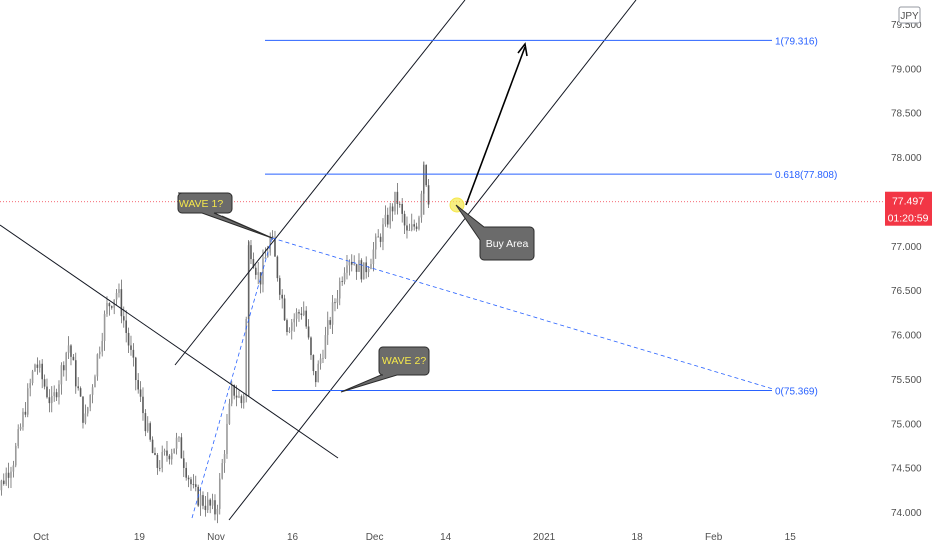 The height and width of the screenshot is (550, 932). I want to click on current-price-label: 77.497, so click(908, 202).